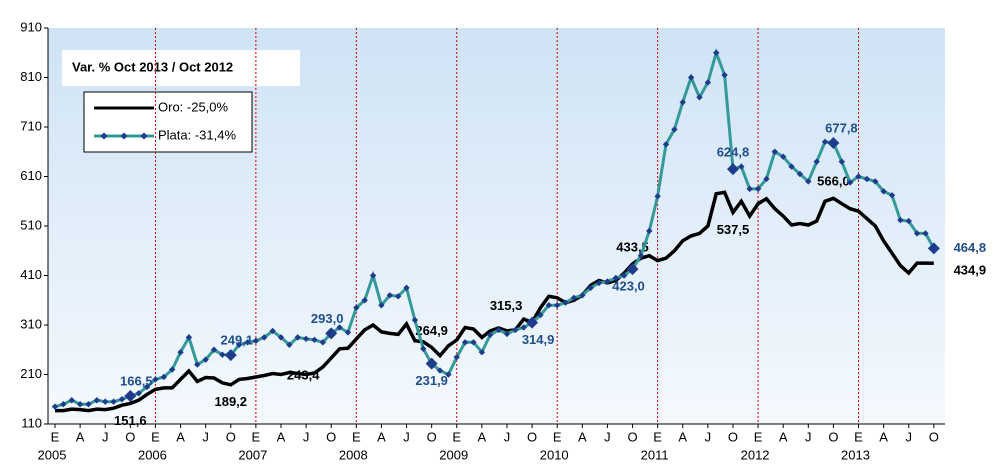 The height and width of the screenshot is (466, 995). Describe the element at coordinates (733, 229) in the screenshot. I see `data-label: 537,5` at that location.